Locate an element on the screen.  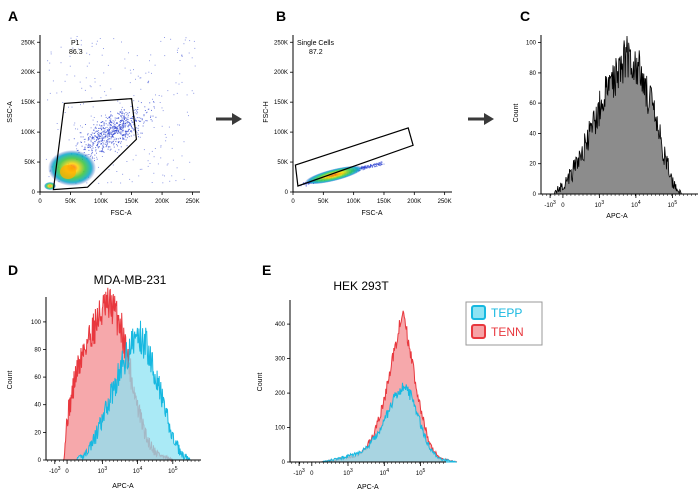
panel-d-xtick-label: 104 is located at coordinates (138, 470).